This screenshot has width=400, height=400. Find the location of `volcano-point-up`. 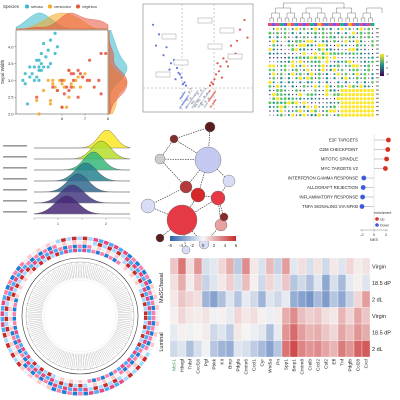

volcano-point-up is located at coordinates (247, 37).